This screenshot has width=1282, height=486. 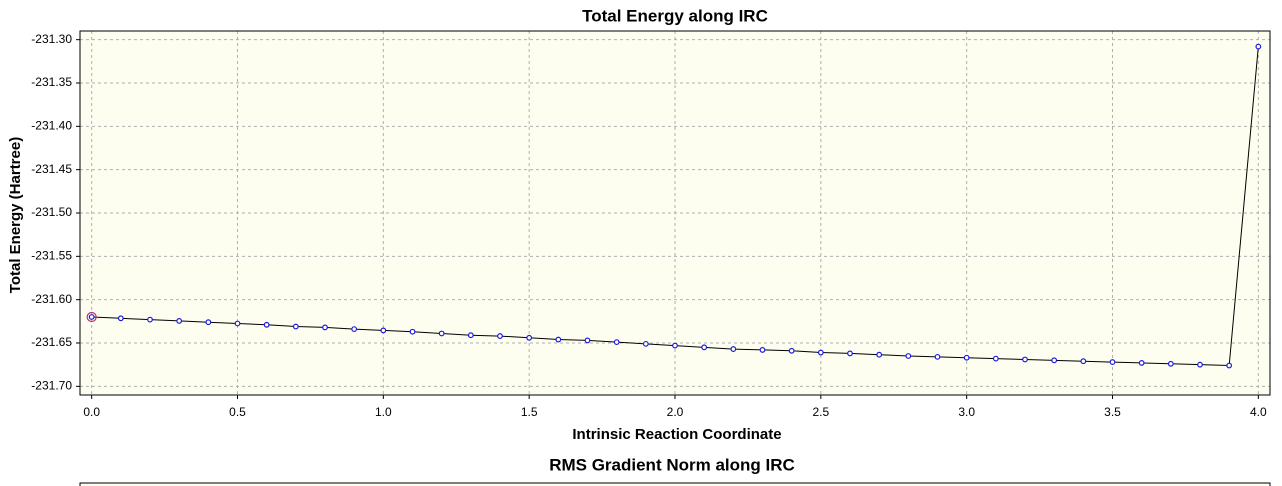 I want to click on x-tick-label: 2.5, so click(x=820, y=412).